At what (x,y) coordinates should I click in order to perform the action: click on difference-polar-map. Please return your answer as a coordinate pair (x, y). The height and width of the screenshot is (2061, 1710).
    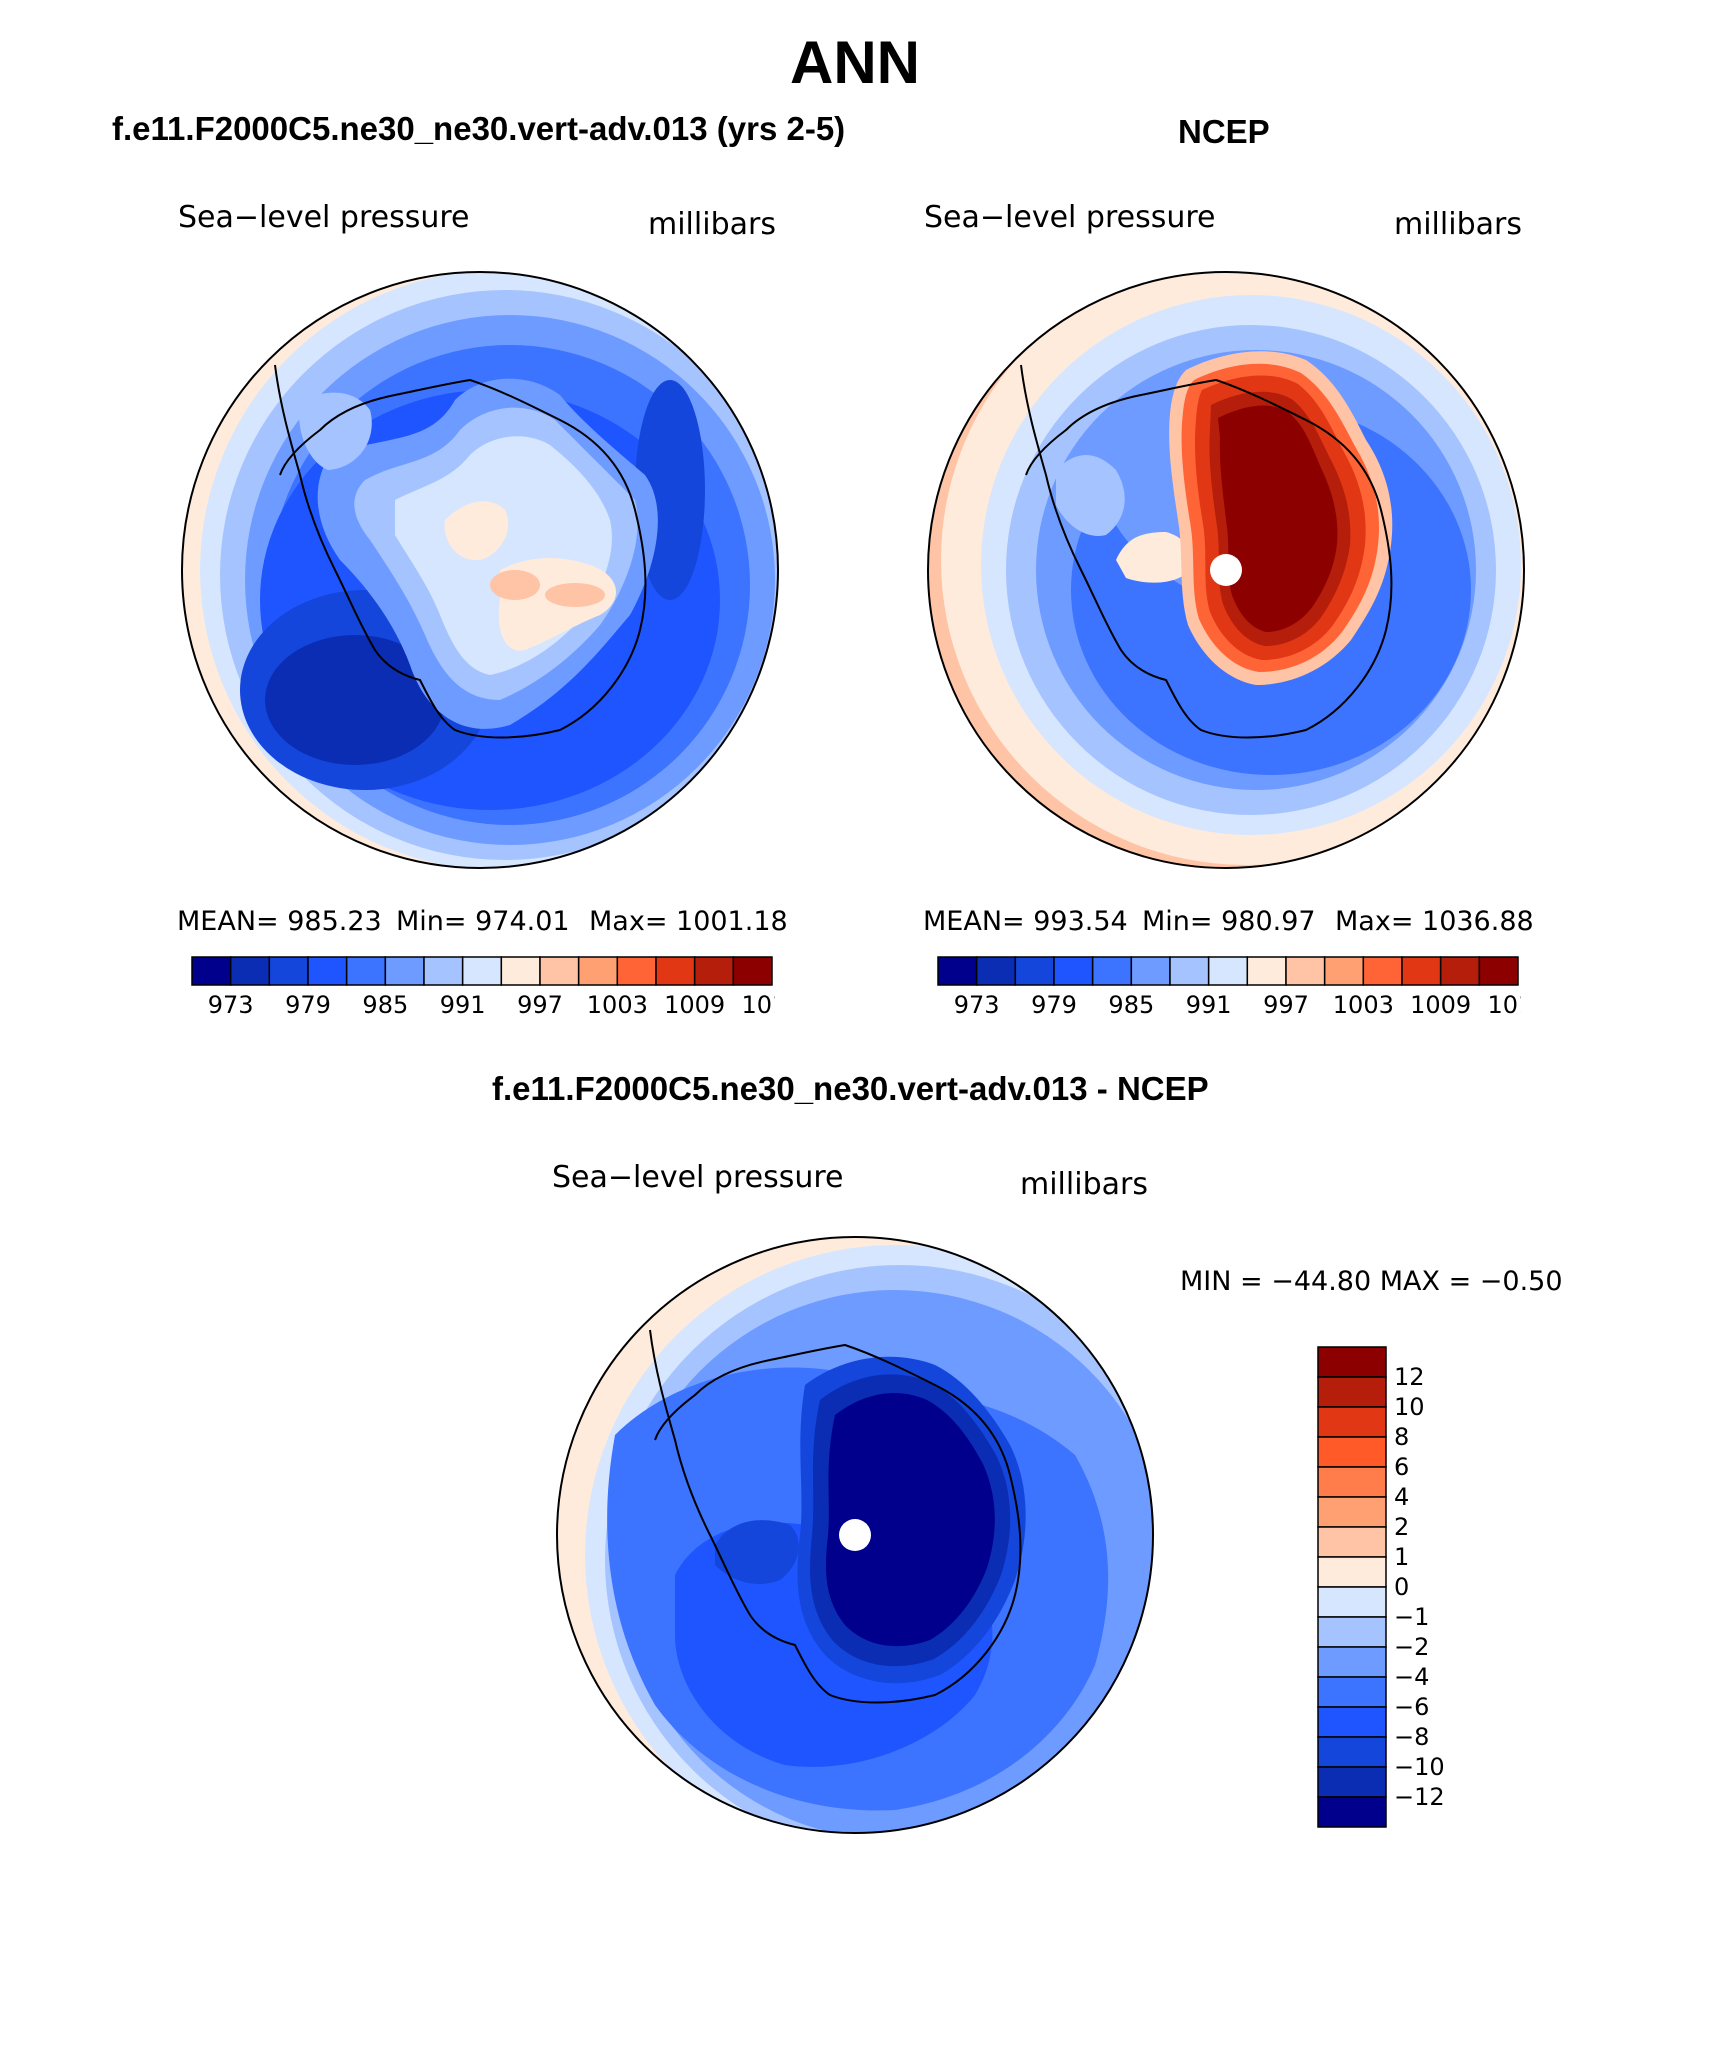
    Looking at the image, I should click on (855, 1535).